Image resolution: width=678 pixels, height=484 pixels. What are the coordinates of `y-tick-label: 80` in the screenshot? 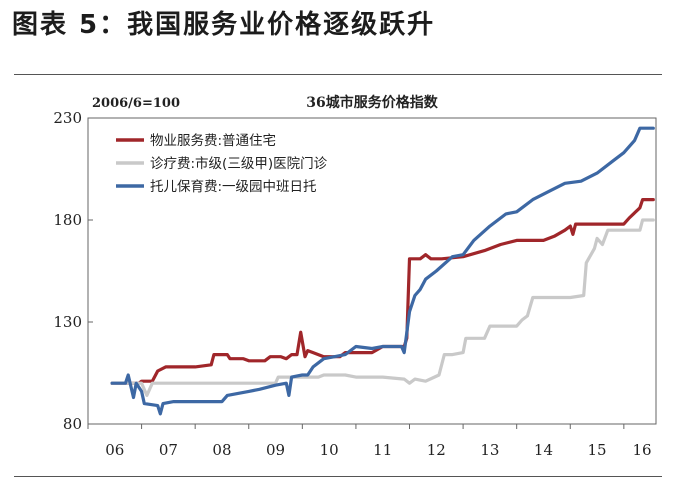 It's located at (72, 424).